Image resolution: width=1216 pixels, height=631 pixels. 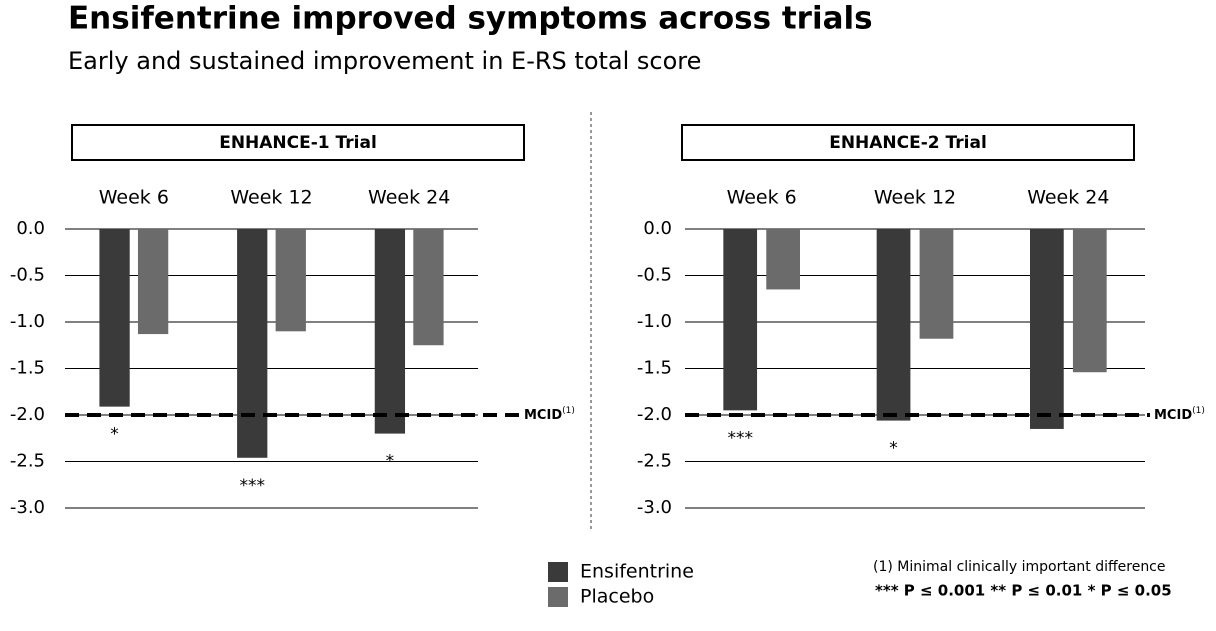 I want to click on legend-label: Ensifentrine, so click(x=637, y=572).